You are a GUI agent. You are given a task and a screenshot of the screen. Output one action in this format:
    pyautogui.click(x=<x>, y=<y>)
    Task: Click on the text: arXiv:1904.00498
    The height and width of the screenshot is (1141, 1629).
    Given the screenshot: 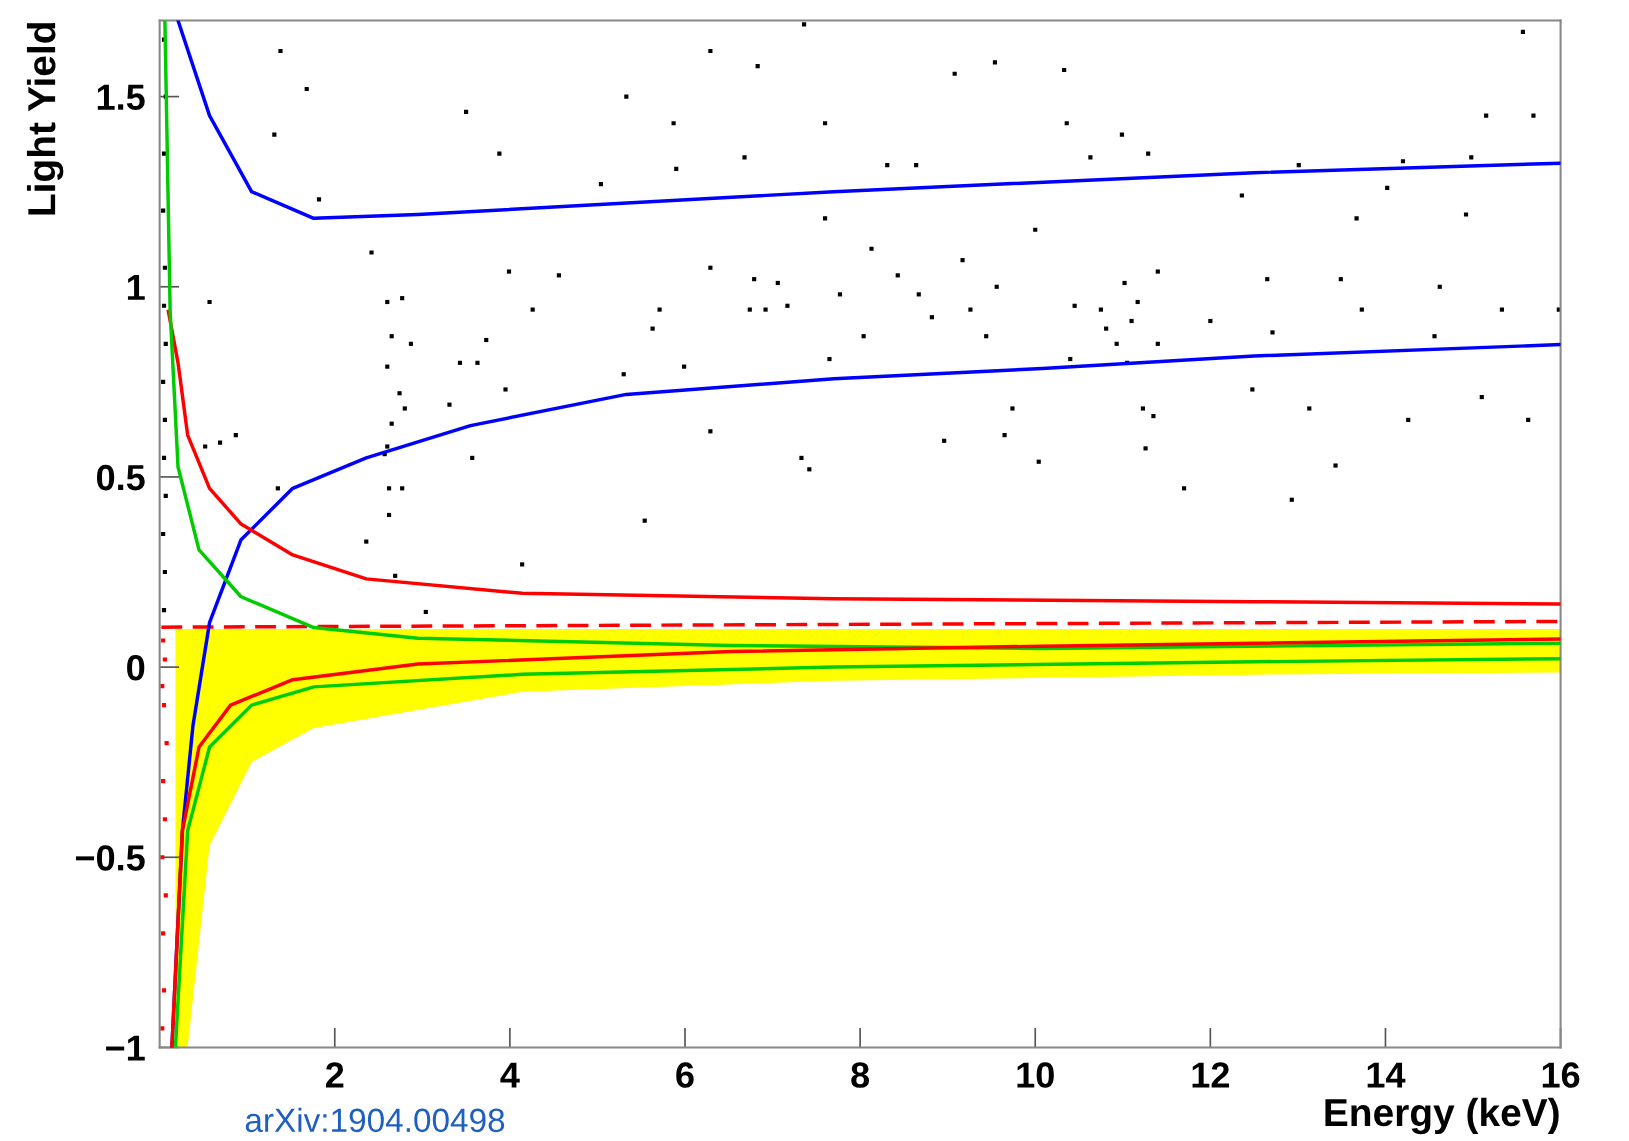 What is the action you would take?
    pyautogui.click(x=375, y=1120)
    